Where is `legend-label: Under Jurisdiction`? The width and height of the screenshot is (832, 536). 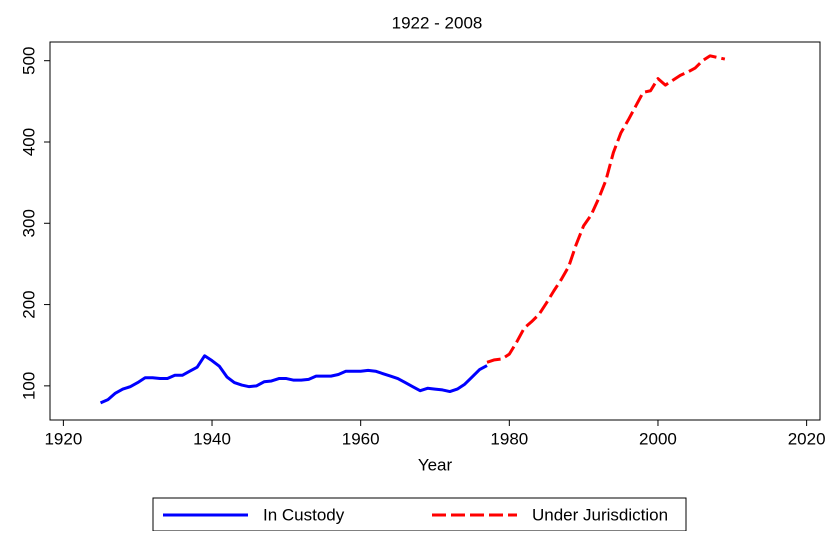
legend-label: Under Jurisdiction is located at coordinates (600, 514).